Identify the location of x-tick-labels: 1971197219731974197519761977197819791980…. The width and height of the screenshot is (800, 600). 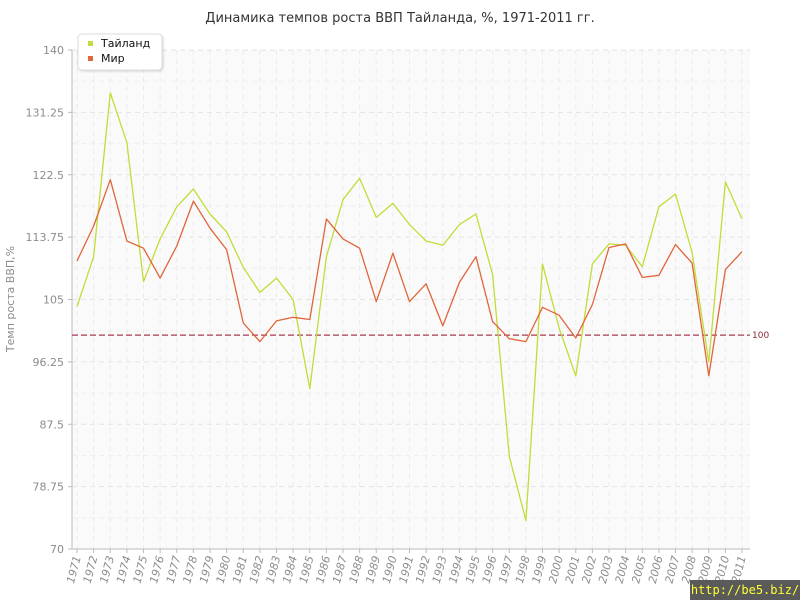
(406, 567).